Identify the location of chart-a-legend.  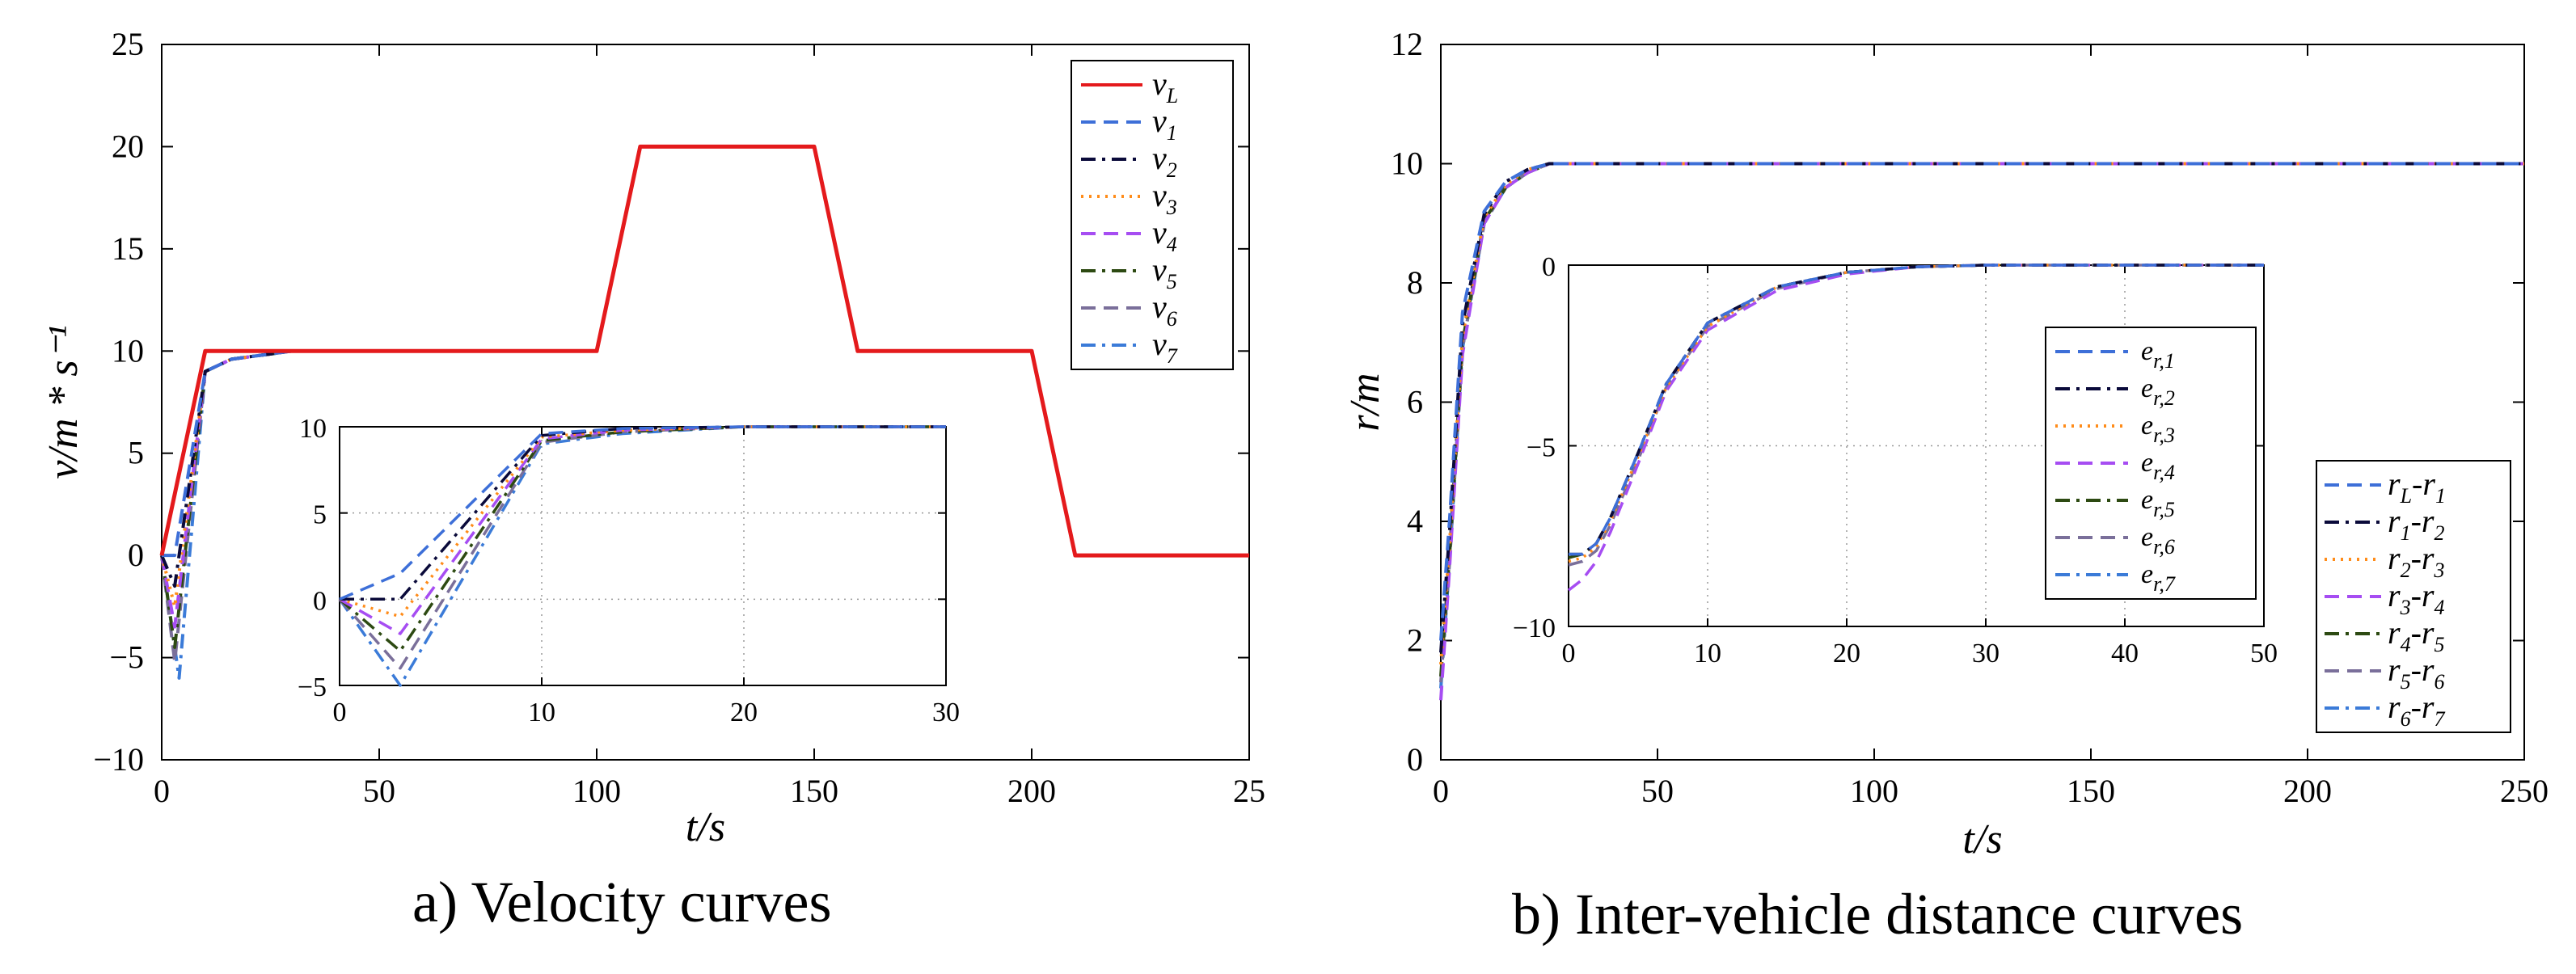
(1152, 215).